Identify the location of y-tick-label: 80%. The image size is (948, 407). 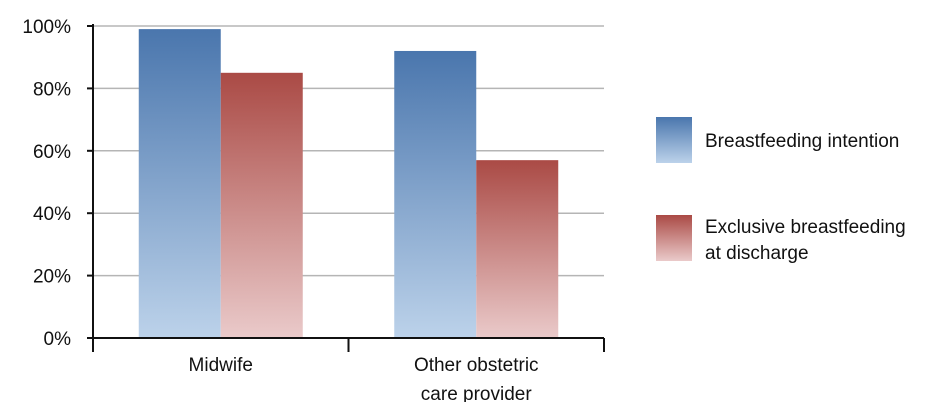
(52, 89).